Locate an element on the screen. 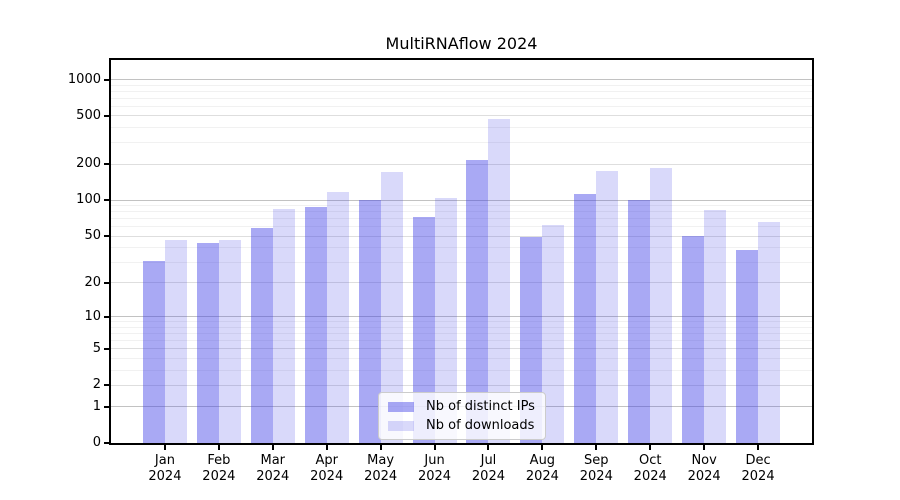 The image size is (900, 500). x-tick-label: Dec 2024 is located at coordinates (758, 469).